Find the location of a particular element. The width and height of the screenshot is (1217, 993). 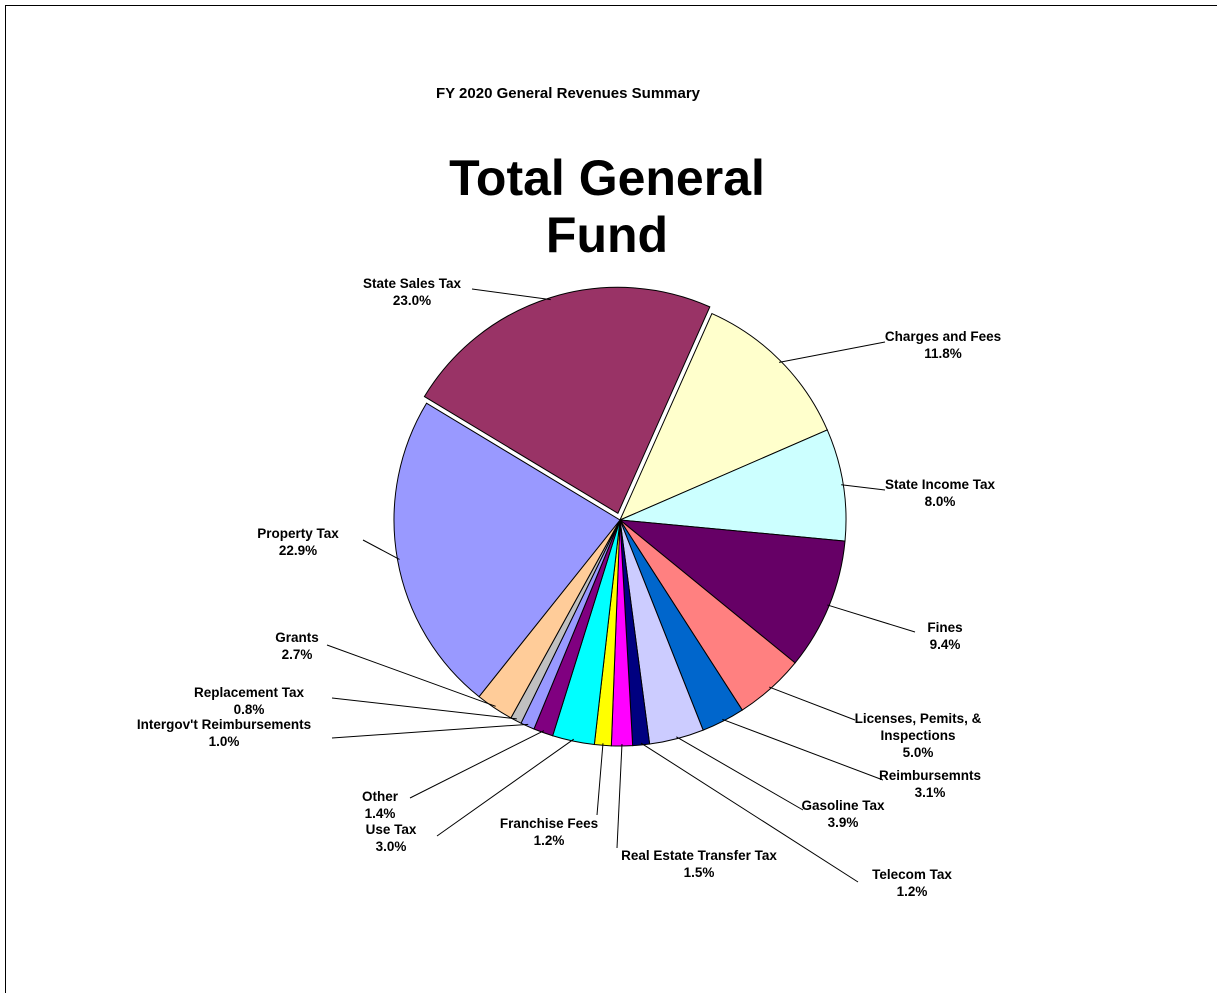

slice-label: Fines 9.4% is located at coordinates (944, 636).